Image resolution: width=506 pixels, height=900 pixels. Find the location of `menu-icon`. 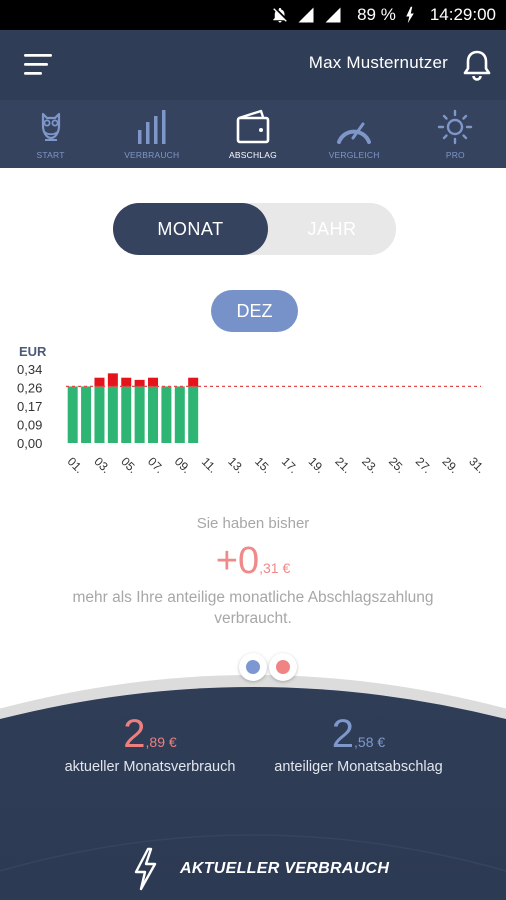

menu-icon is located at coordinates (39, 65).